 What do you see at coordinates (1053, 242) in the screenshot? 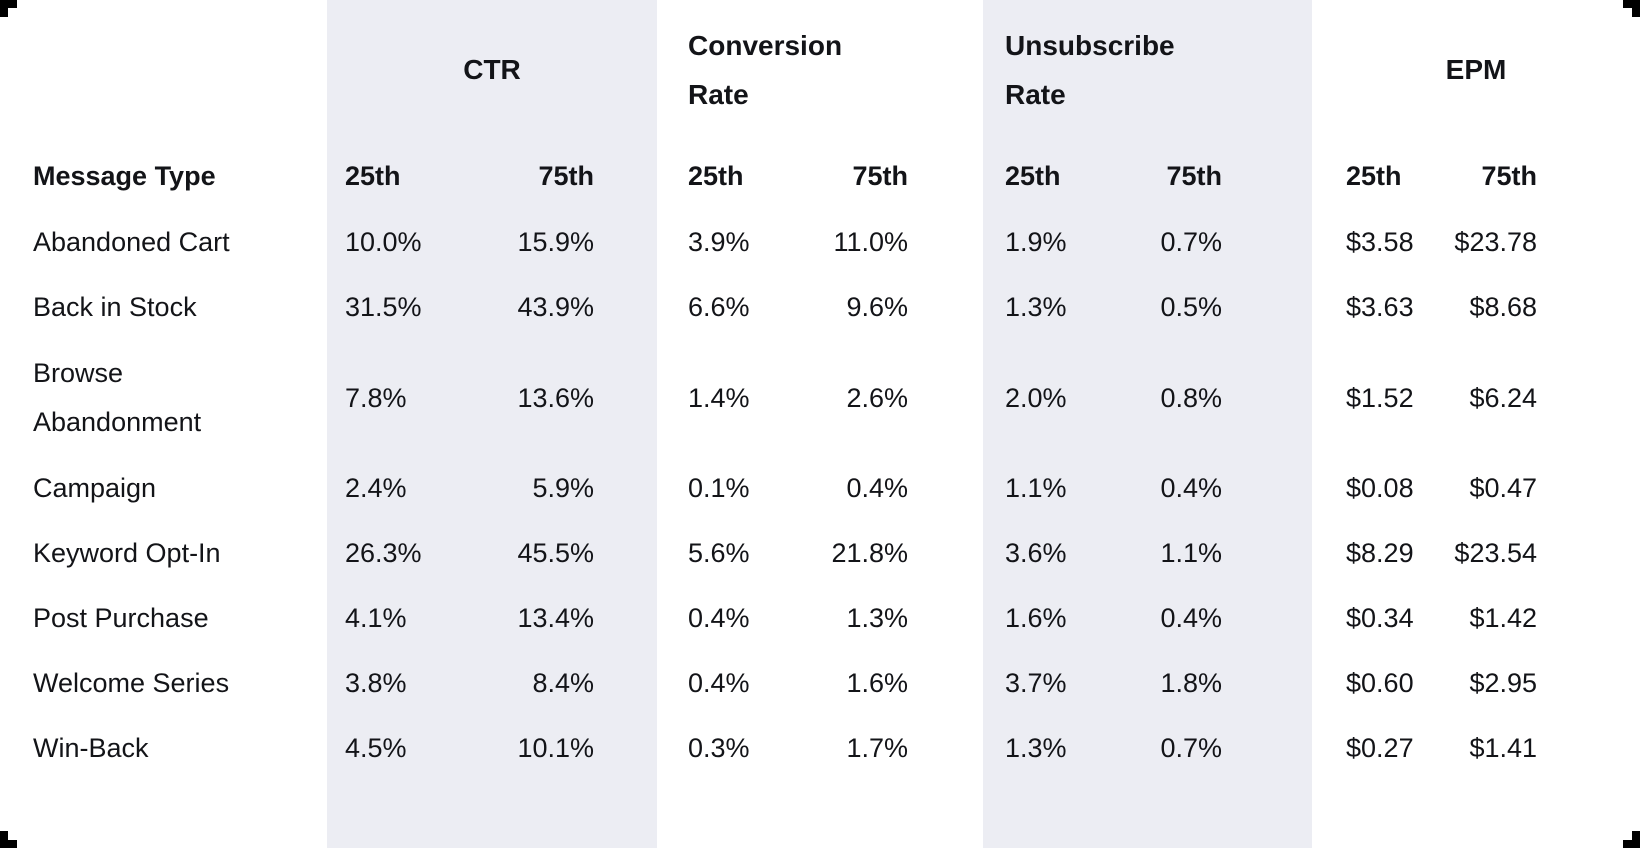
I see `table-cell: 1.9%` at bounding box center [1053, 242].